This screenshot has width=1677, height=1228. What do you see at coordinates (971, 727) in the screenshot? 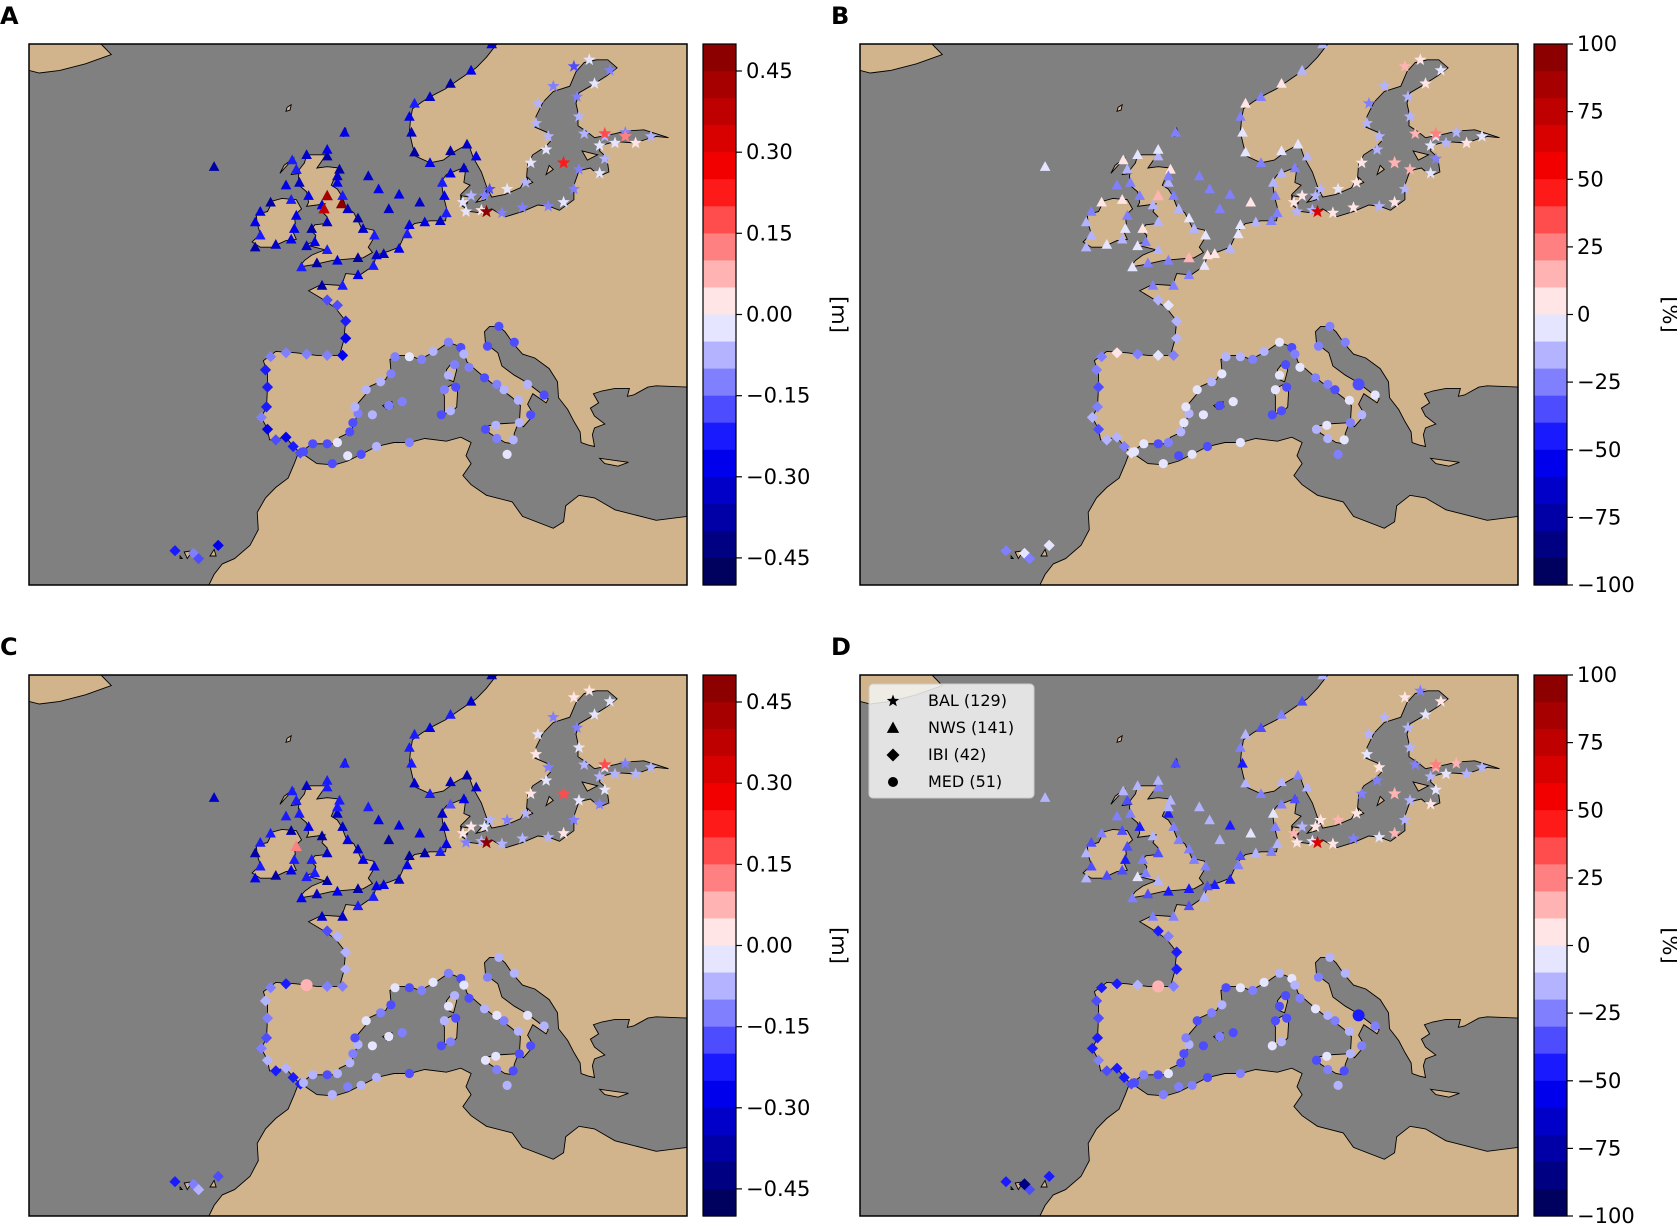
I see `legend-label-nws: NWS (141)` at bounding box center [971, 727].